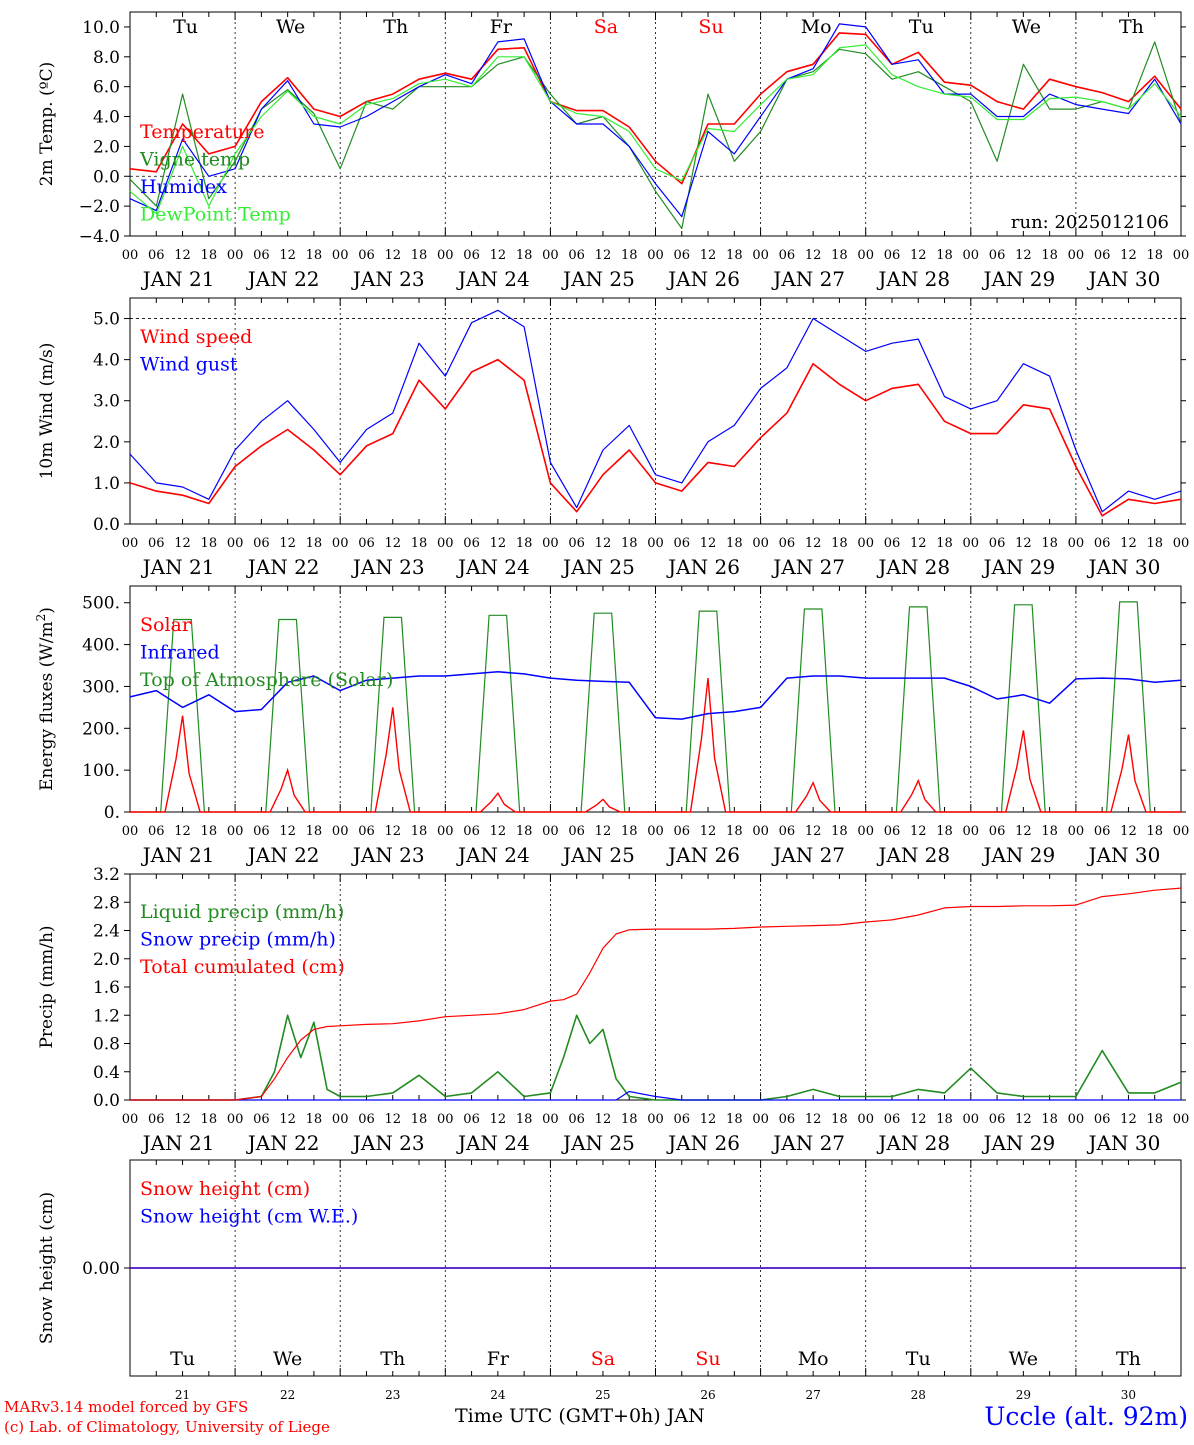  Describe the element at coordinates (1090, 222) in the screenshot. I see `run-annotation: run: 2025012106` at that location.